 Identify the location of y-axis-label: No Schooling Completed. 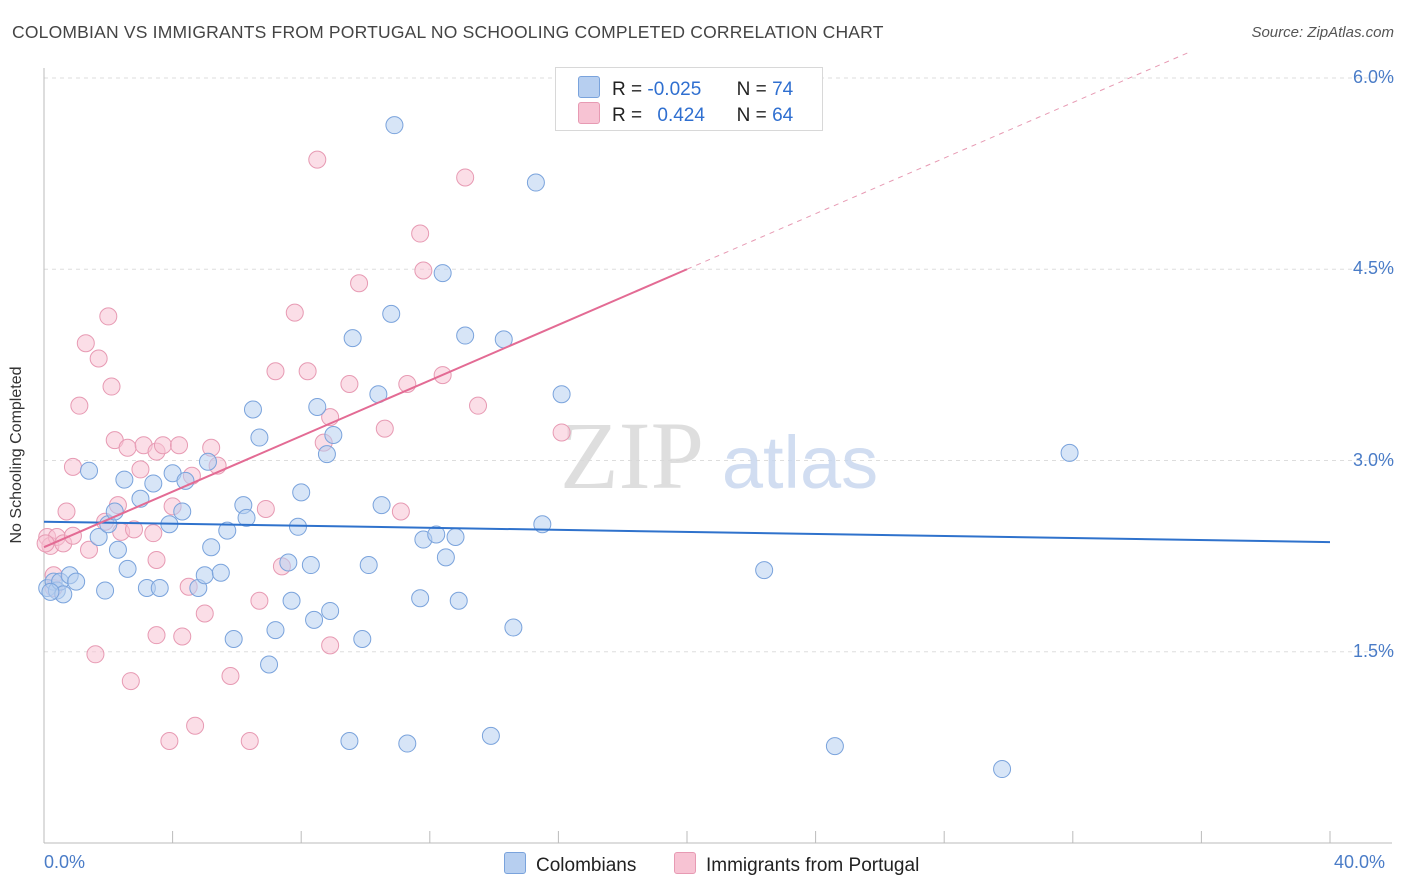
(16, 455).